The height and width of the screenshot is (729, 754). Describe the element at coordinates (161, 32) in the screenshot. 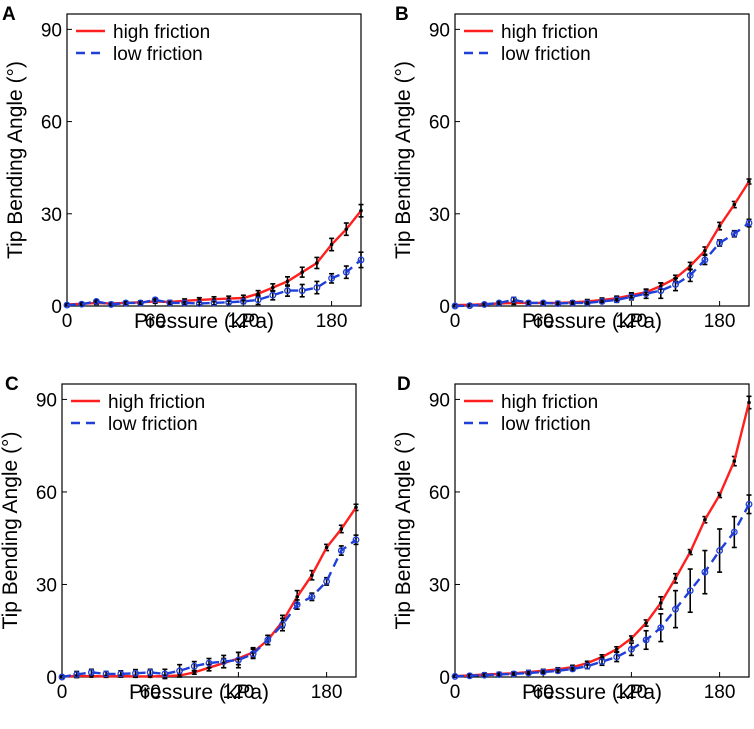

I see `legend-label: high friction` at that location.